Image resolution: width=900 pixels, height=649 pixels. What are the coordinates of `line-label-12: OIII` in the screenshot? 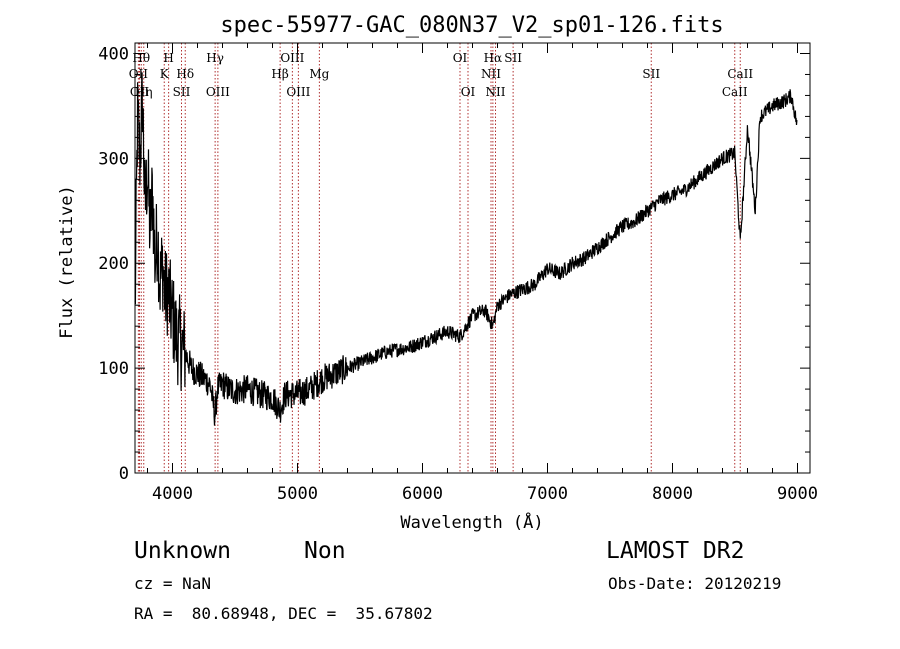 It's located at (298, 92).